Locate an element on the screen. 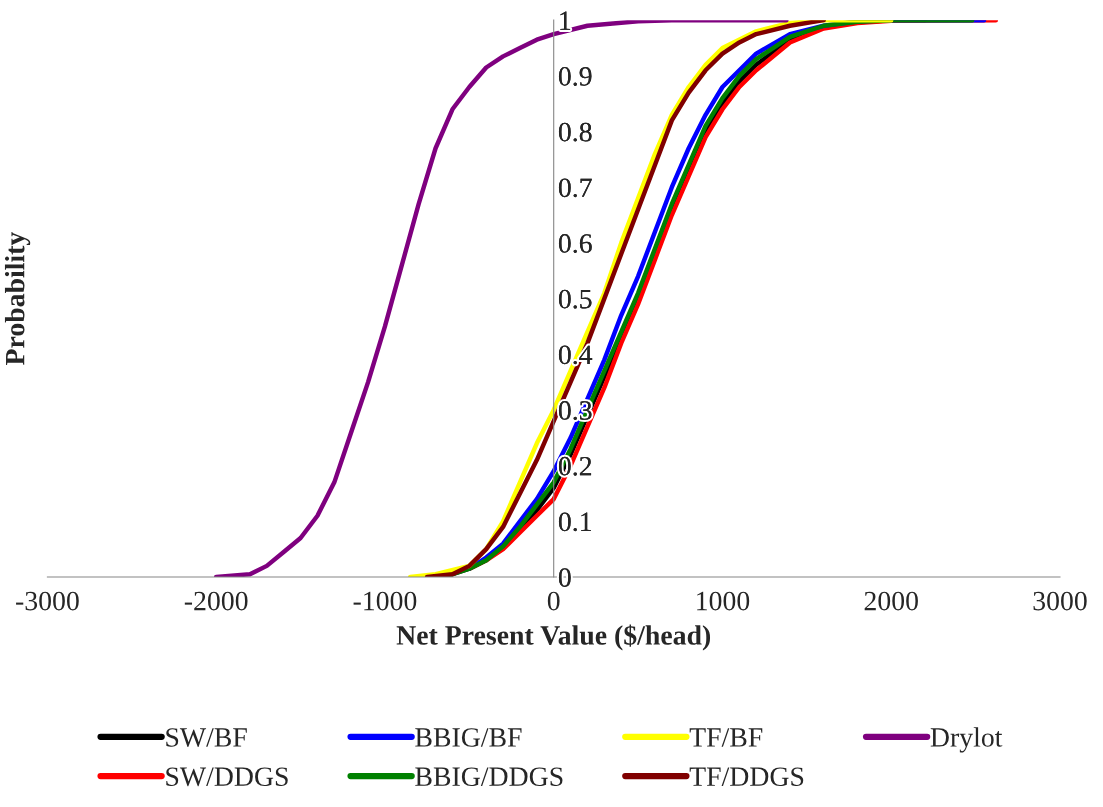 The height and width of the screenshot is (807, 1103). legend-label: TF/BF is located at coordinates (726, 737).